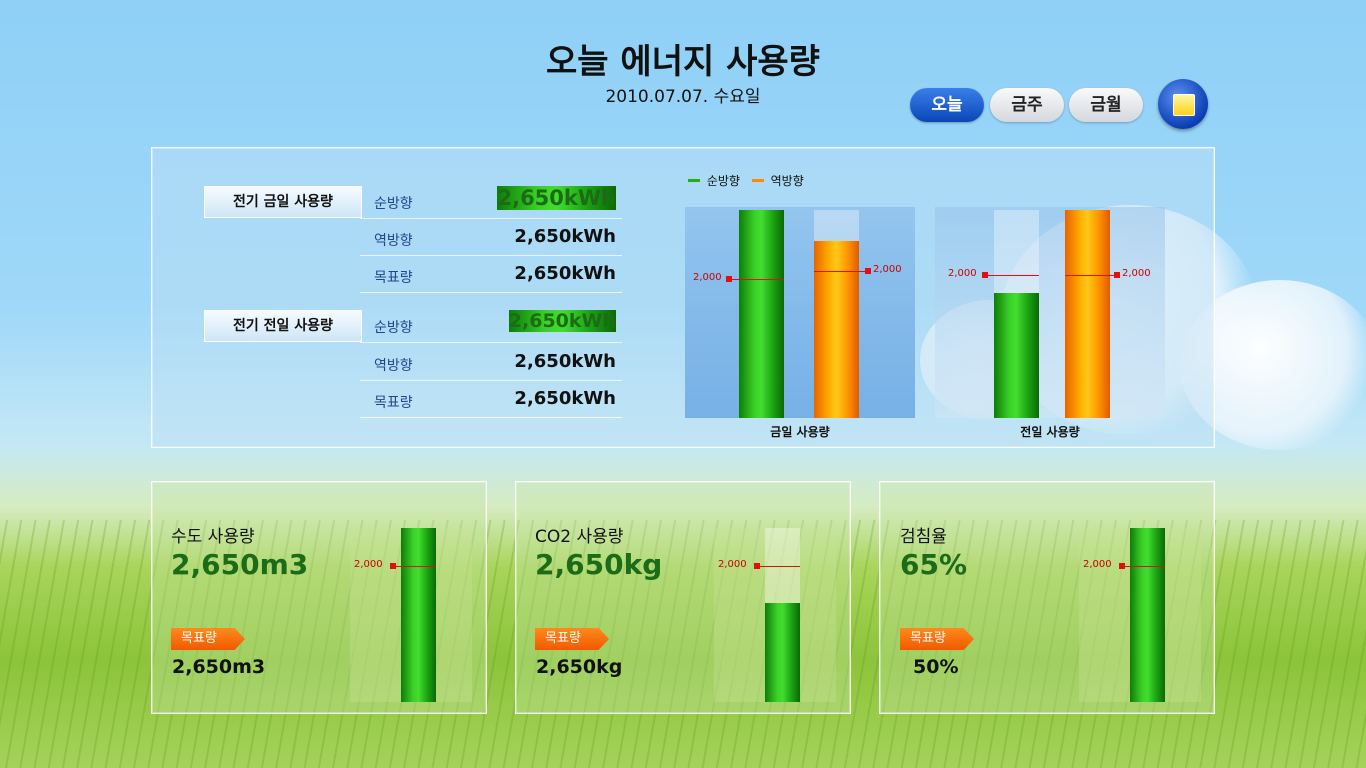 This screenshot has width=1366, height=768. I want to click on meter-target-tag: 목표량, so click(937, 639).